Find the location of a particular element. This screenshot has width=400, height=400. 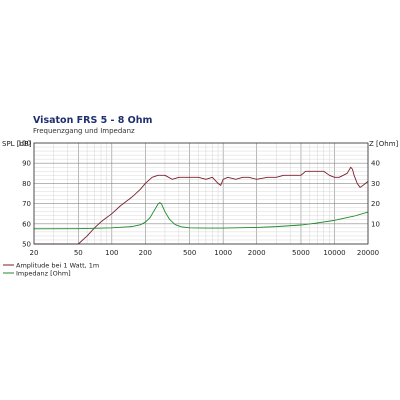

y-right-tick-label: 30 is located at coordinates (375, 184).